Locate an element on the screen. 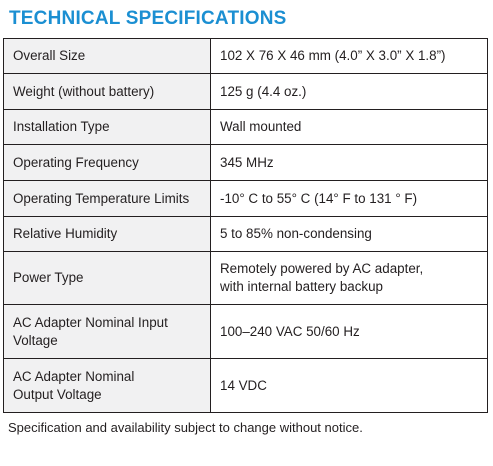 This screenshot has height=466, width=493. spec-value: 100–240 VAC 50/60 Hz is located at coordinates (349, 331).